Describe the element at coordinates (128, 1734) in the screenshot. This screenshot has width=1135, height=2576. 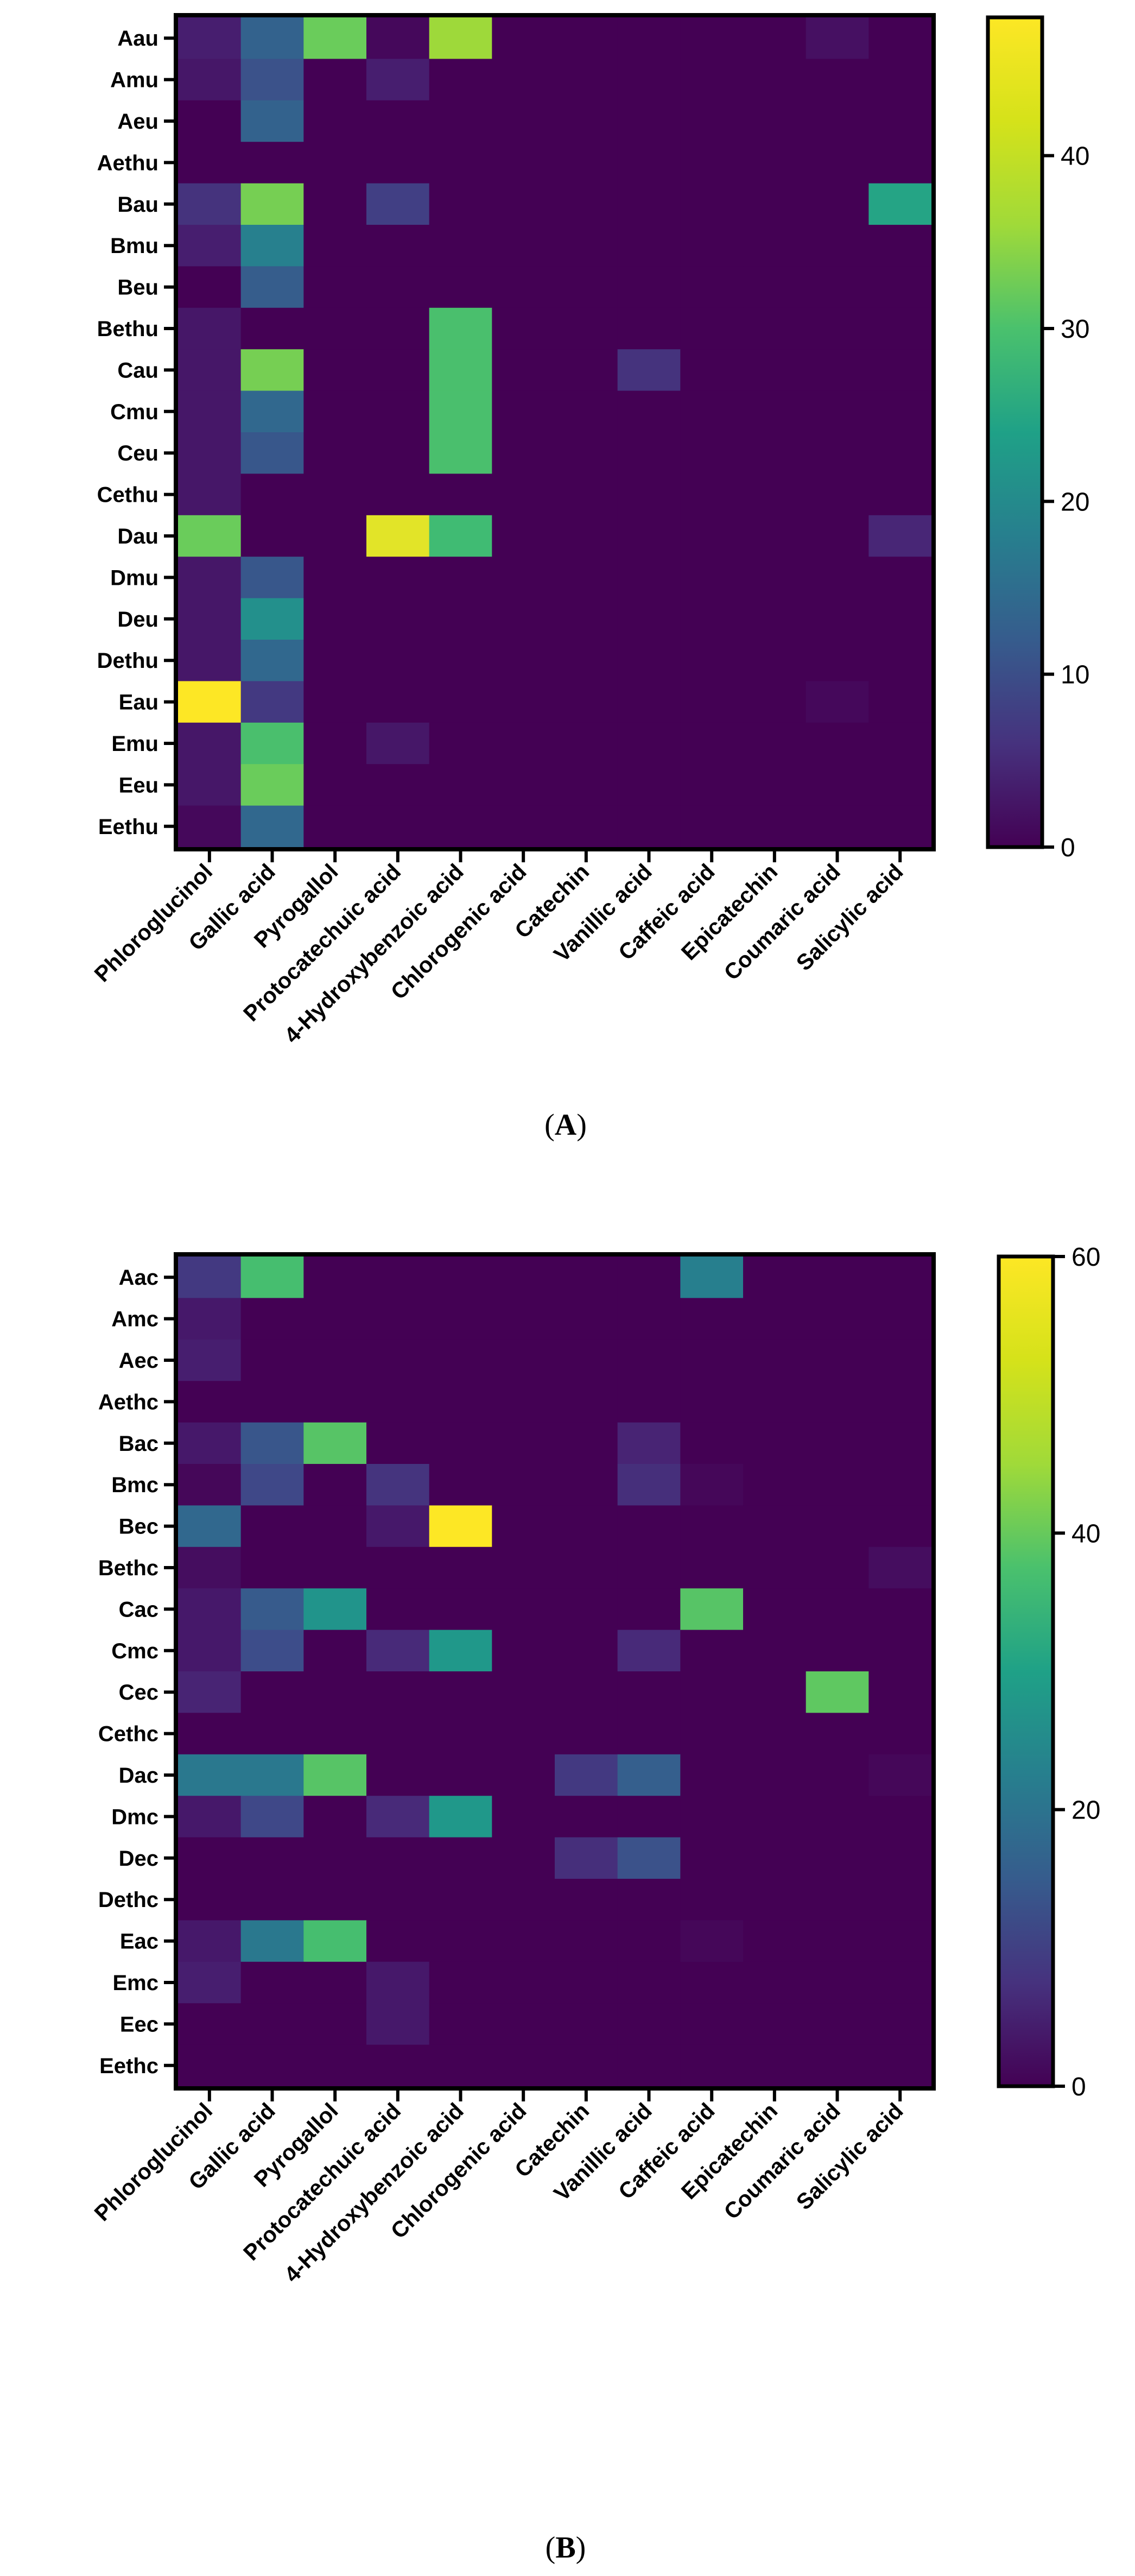
I see `row-label: Cethc` at that location.